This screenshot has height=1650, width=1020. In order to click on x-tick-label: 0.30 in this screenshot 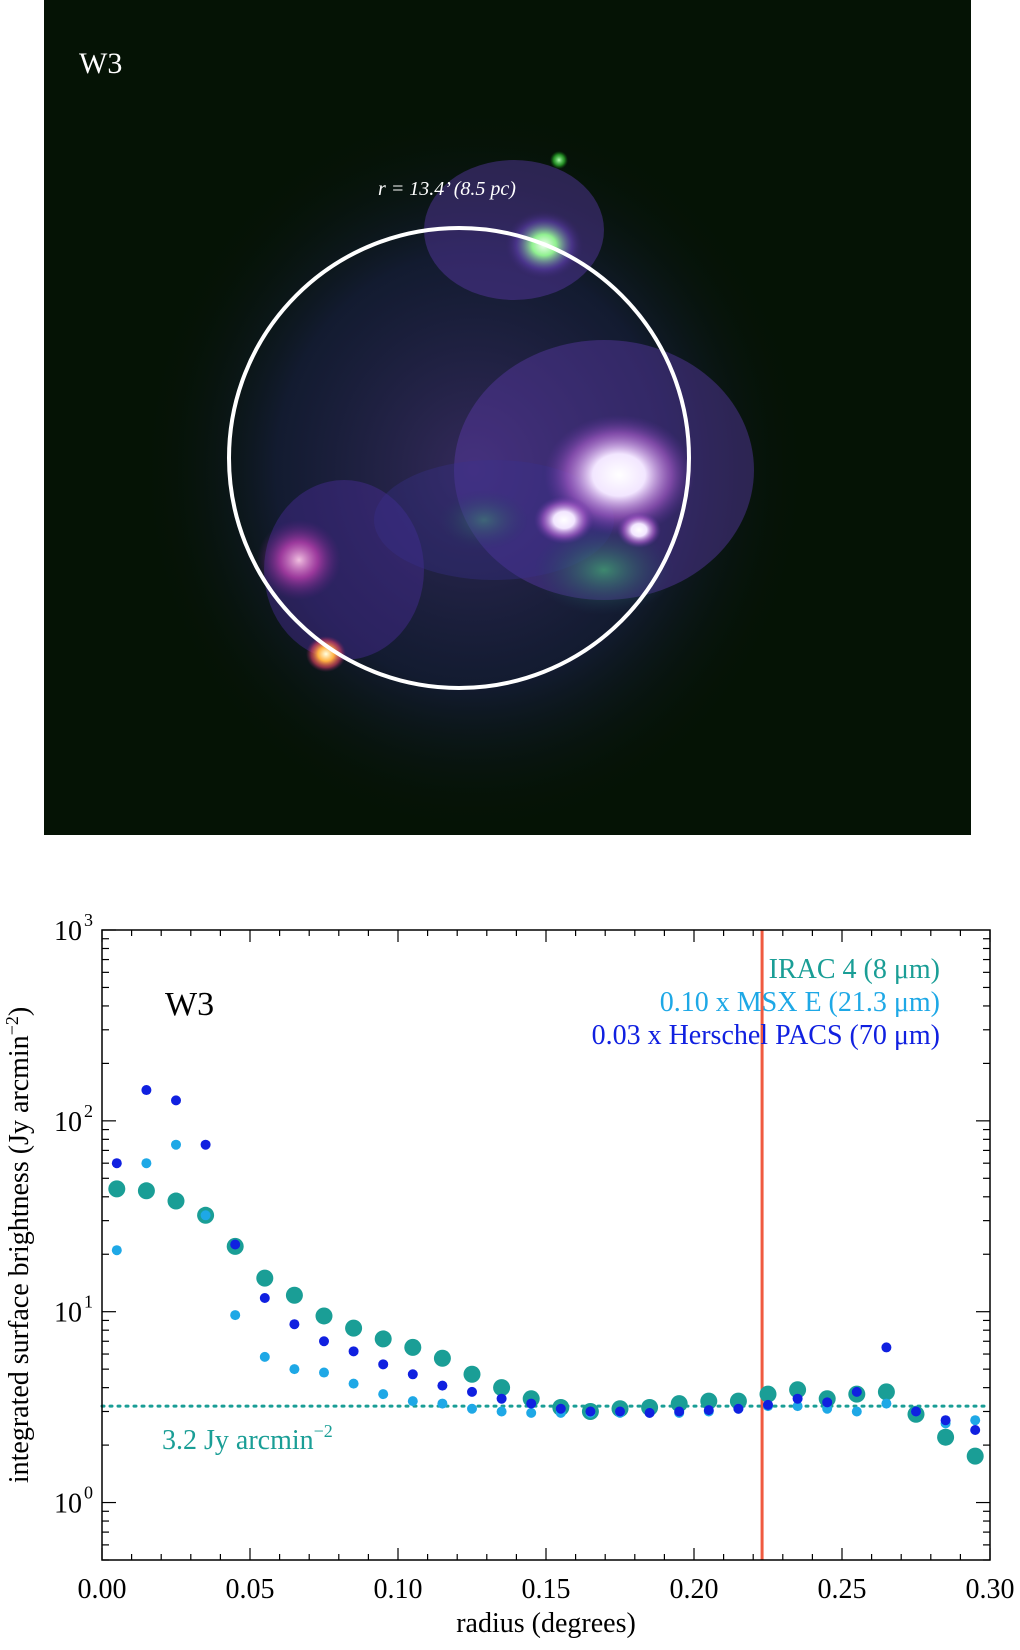, I will do `click(990, 1589)`.